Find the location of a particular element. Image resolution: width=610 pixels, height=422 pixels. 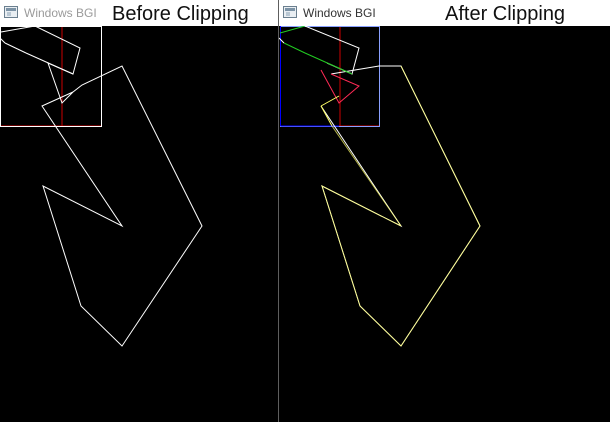

clipped-inside-edge is located at coordinates (332, 50).